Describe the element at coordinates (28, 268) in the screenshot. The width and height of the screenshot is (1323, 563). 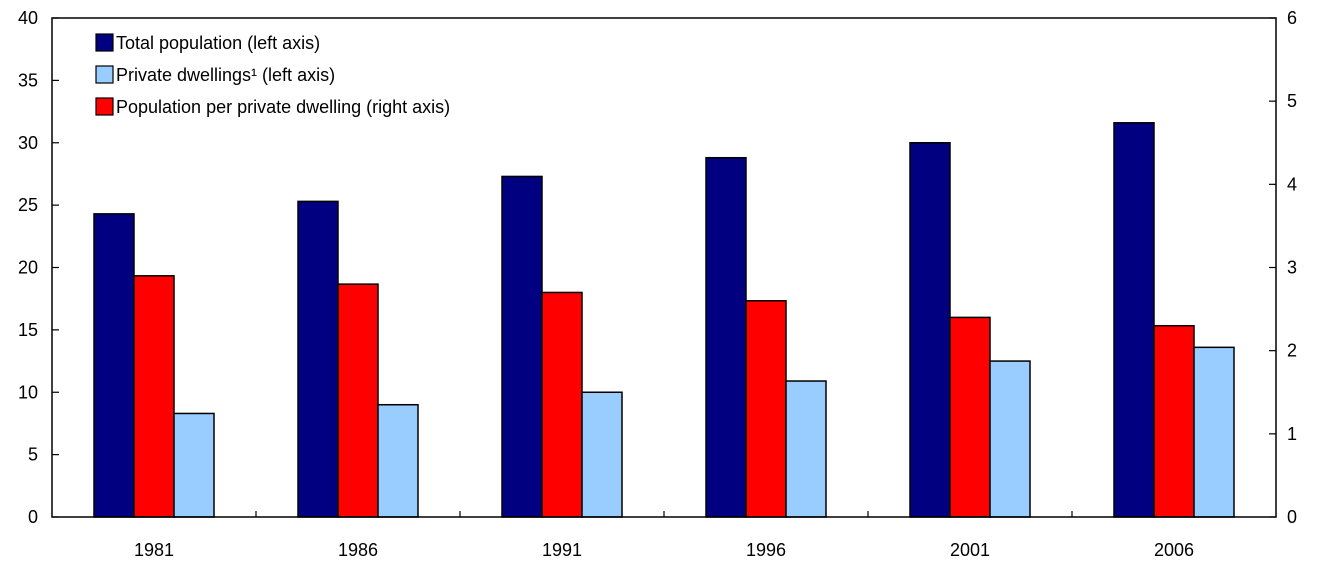
I see `left-tick-label: 20` at that location.